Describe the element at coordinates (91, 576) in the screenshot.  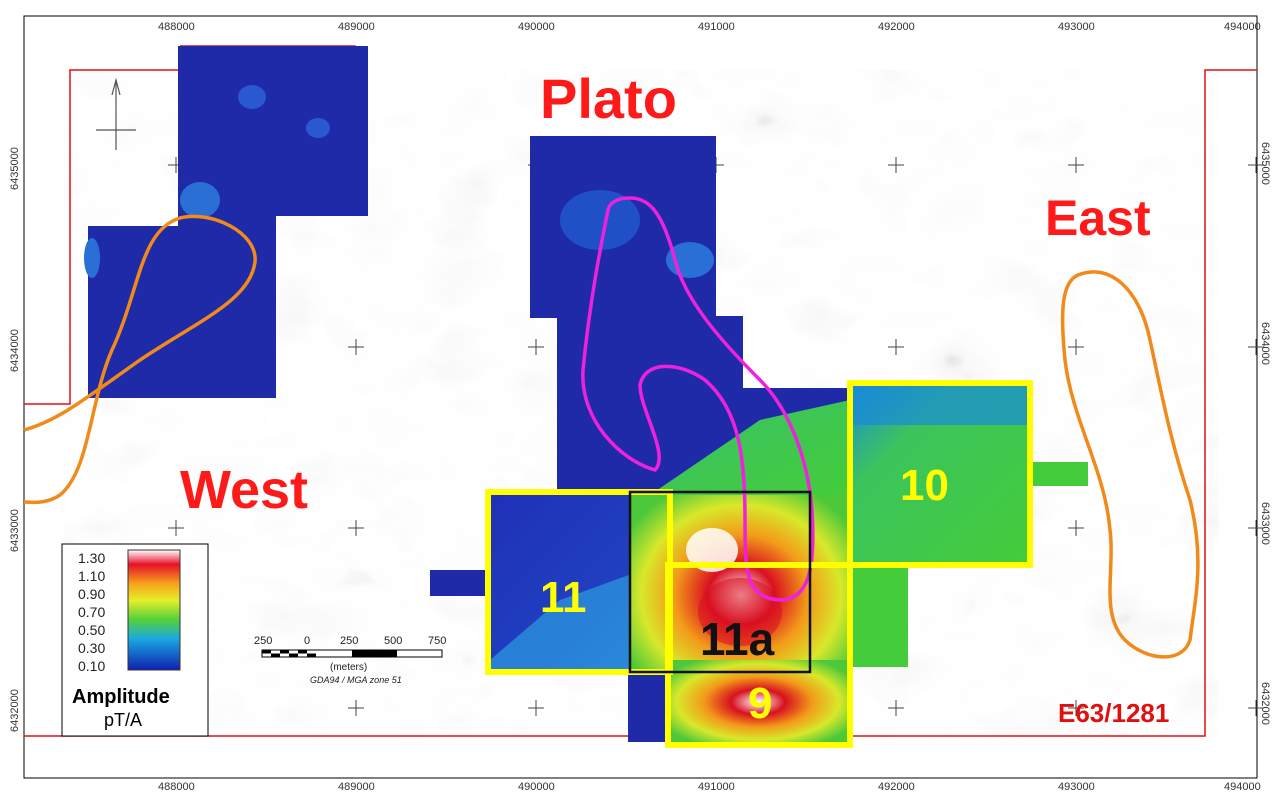
I see `legend-value: 1.10` at that location.